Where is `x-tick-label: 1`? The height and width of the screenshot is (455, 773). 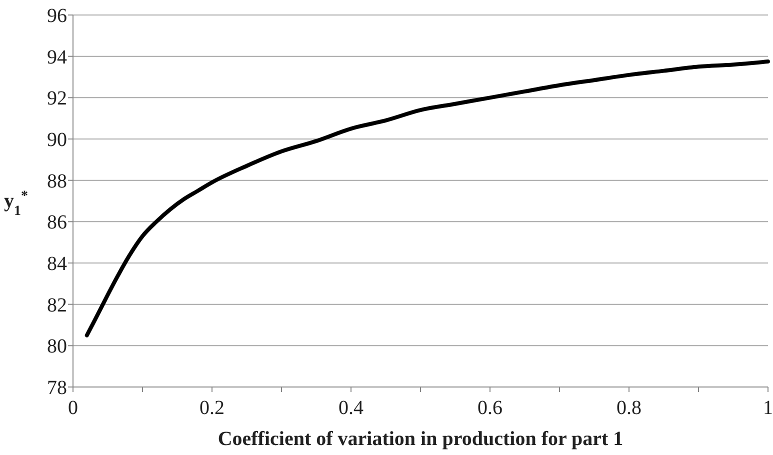
x-tick-label: 1 is located at coordinates (768, 408).